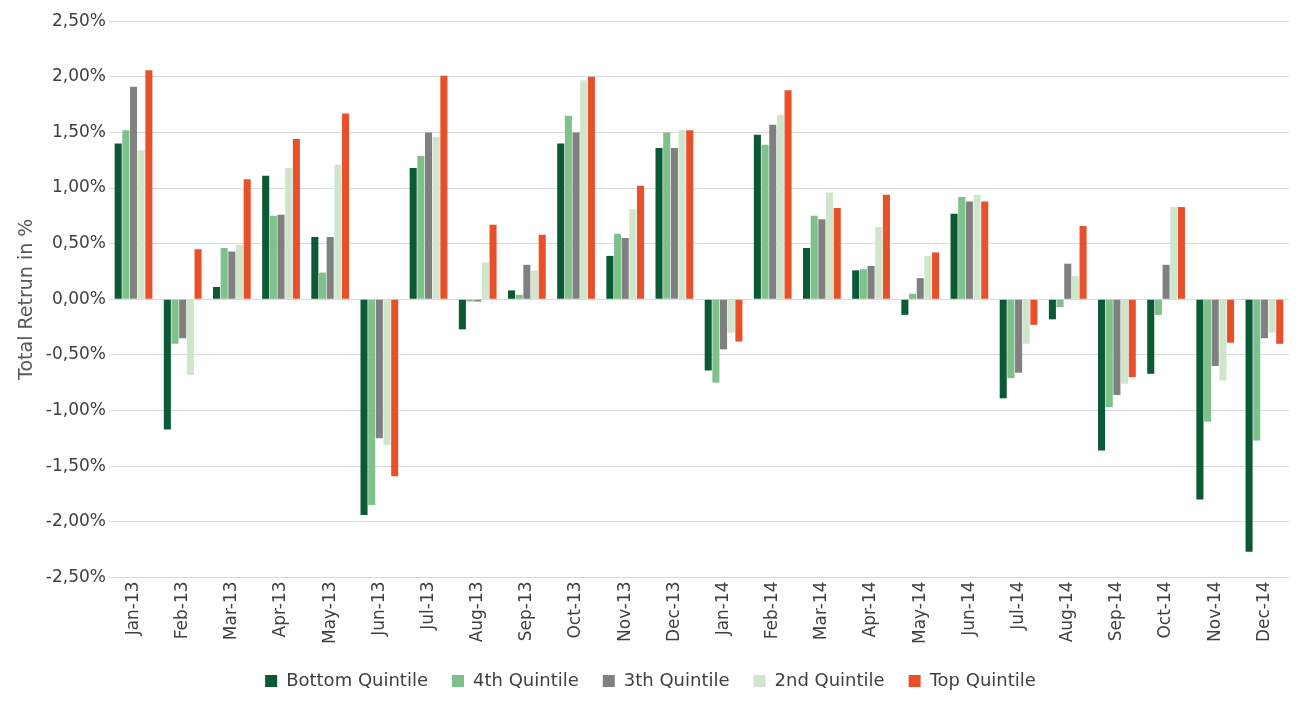  I want to click on x-tick-label: Jan-14, so click(721, 609).